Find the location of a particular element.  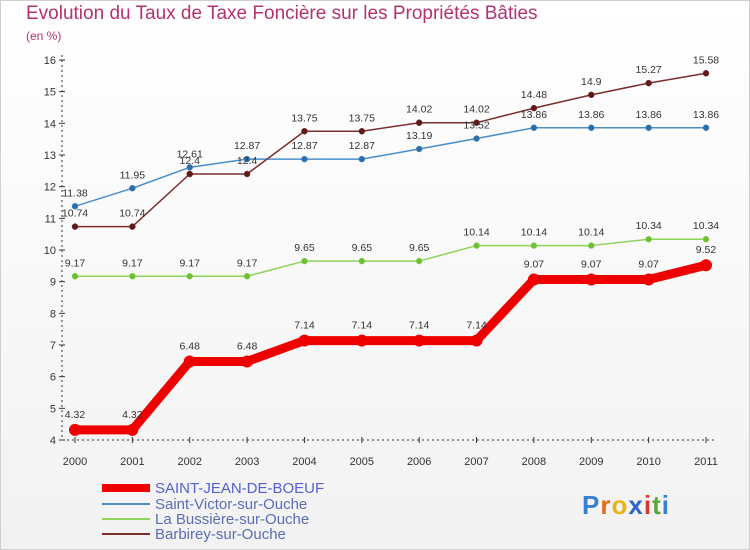

legend-label: SAINT-JEAN-DE-BOEUF is located at coordinates (239, 488).